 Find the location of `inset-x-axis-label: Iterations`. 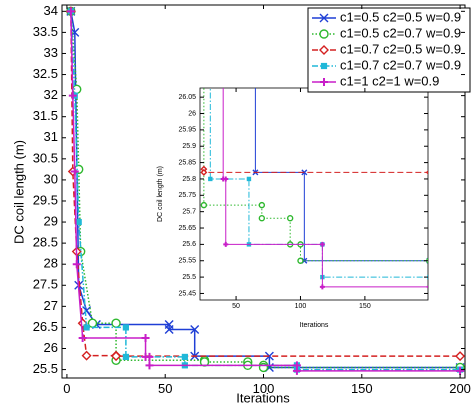

inset-x-axis-label: Iterations is located at coordinates (314, 325).